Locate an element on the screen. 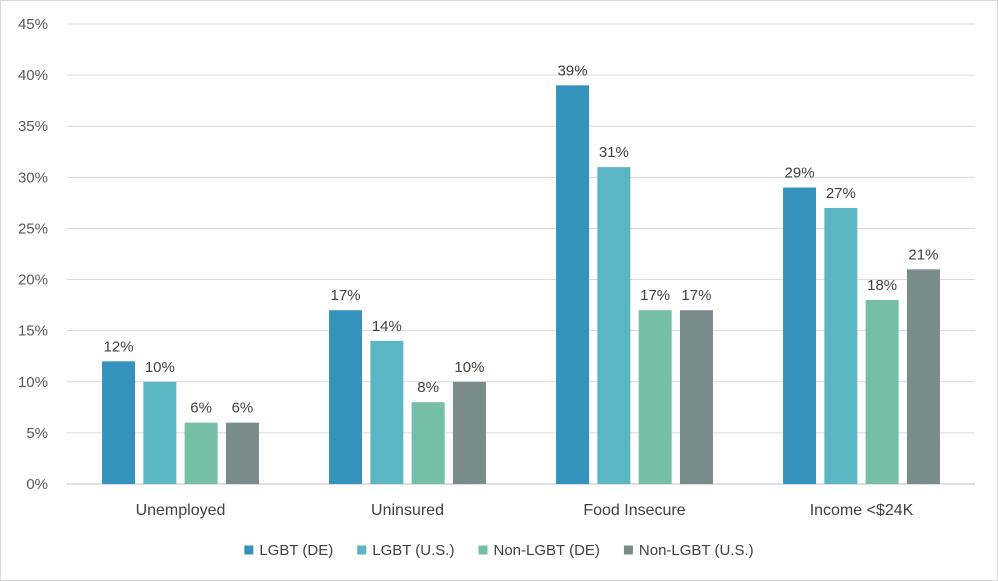  bar-income-24k-non-lgbt-de- is located at coordinates (882, 392).